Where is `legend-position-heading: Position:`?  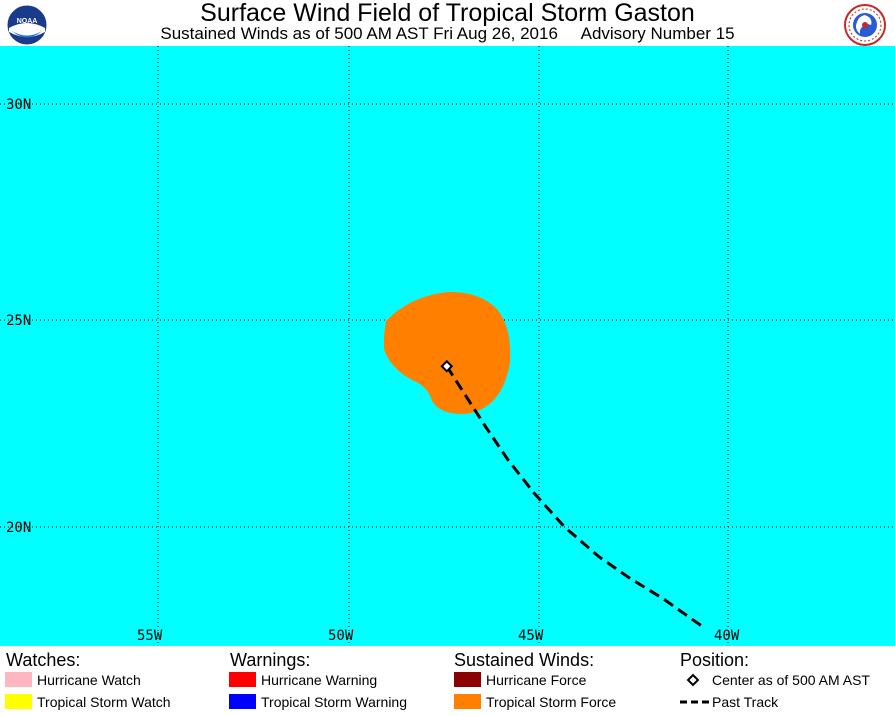 legend-position-heading: Position: is located at coordinates (715, 660).